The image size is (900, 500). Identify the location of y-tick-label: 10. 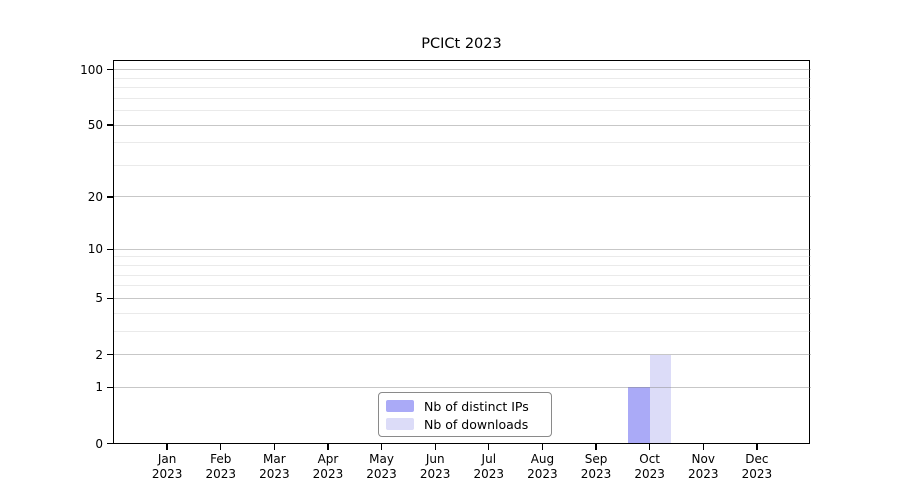
(95, 249).